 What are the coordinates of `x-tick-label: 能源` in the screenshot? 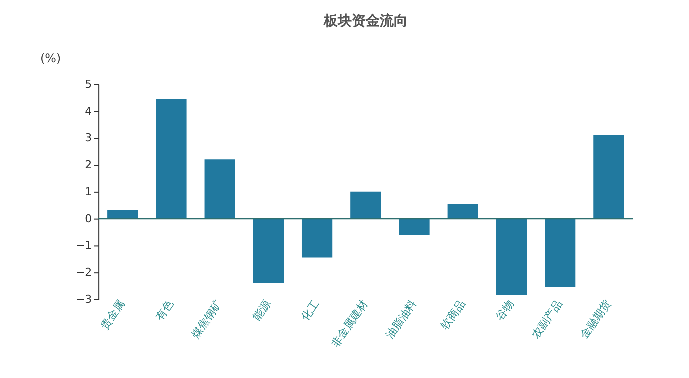 It's located at (262, 311).